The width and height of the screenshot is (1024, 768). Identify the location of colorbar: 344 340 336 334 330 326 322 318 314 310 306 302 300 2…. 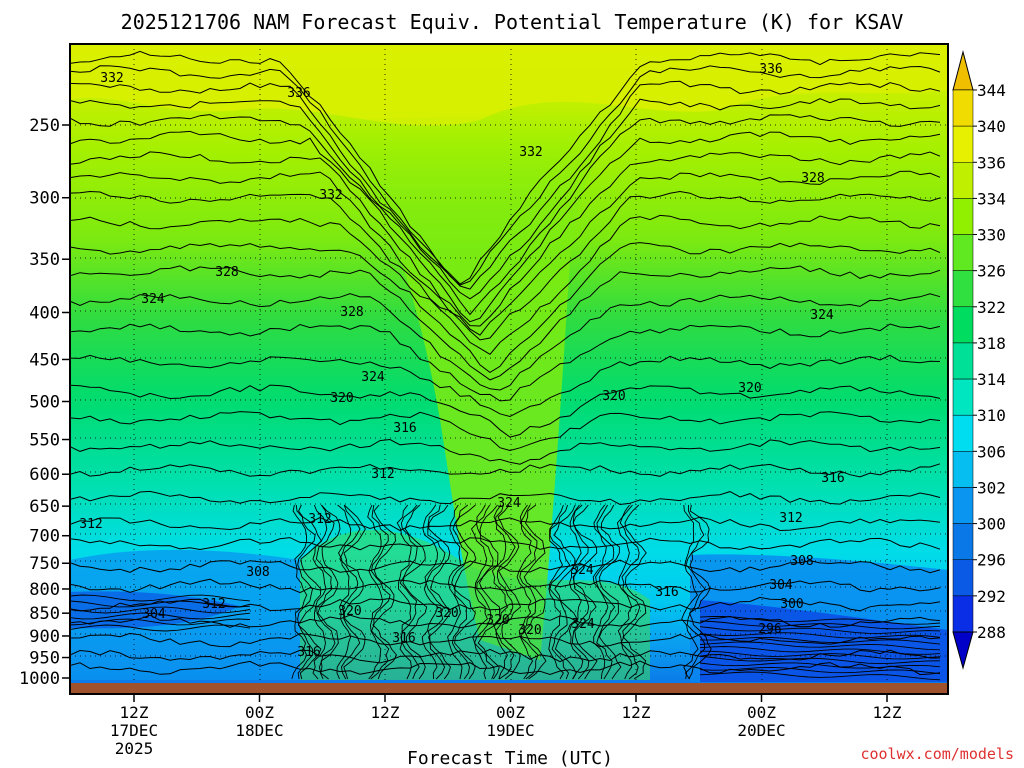
(979, 360).